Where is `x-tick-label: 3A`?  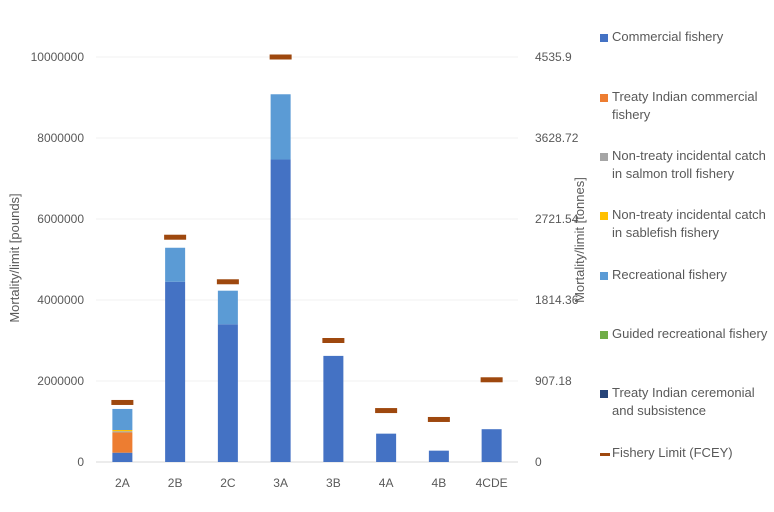 x-tick-label: 3A is located at coordinates (280, 483).